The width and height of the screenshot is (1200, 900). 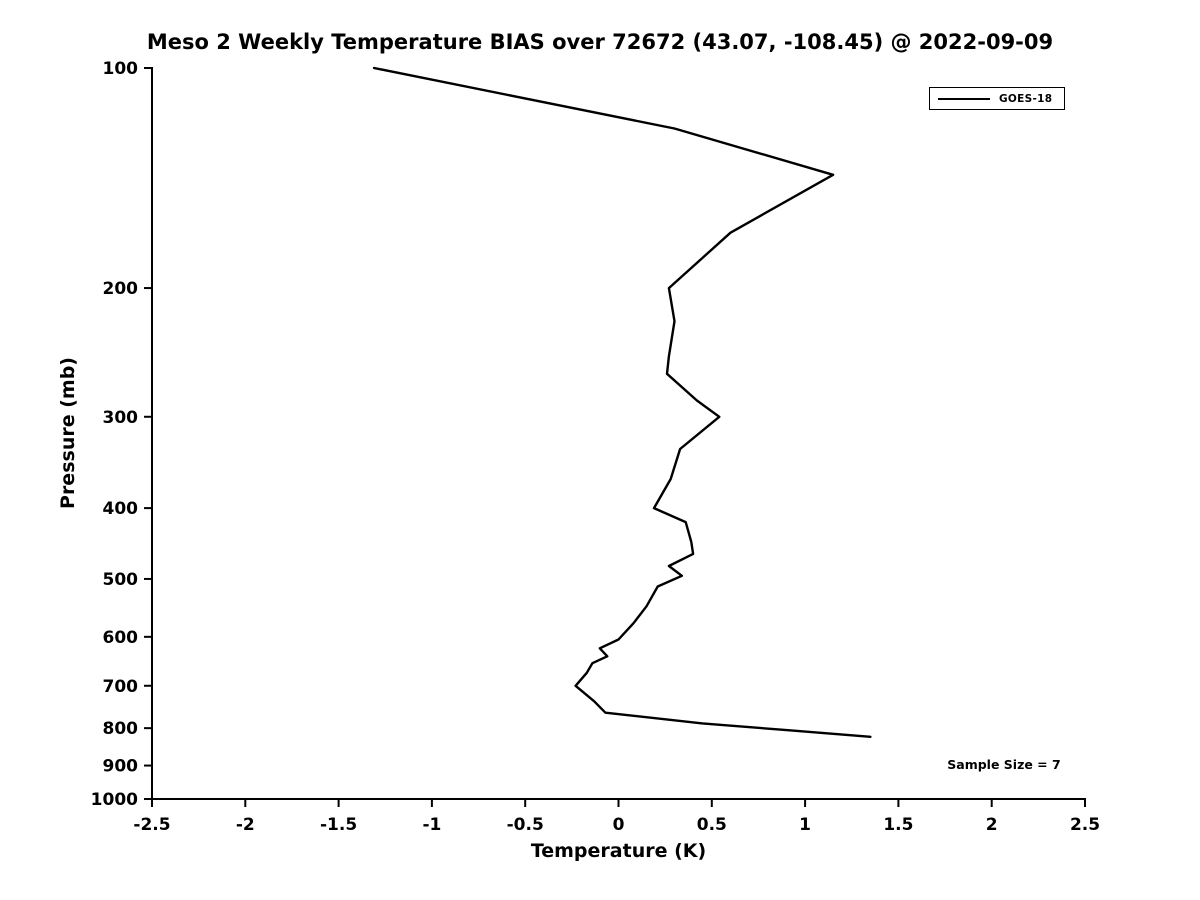 I want to click on y-tick-label: 800, so click(x=121, y=729).